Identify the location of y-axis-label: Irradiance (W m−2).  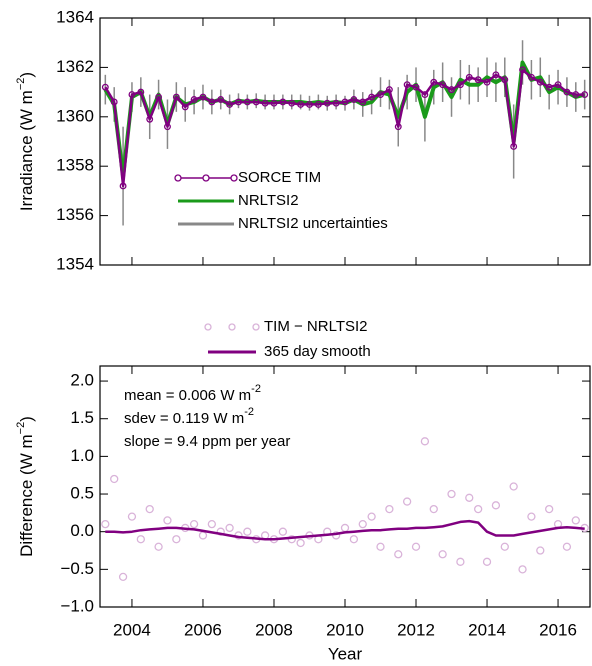
(26, 141).